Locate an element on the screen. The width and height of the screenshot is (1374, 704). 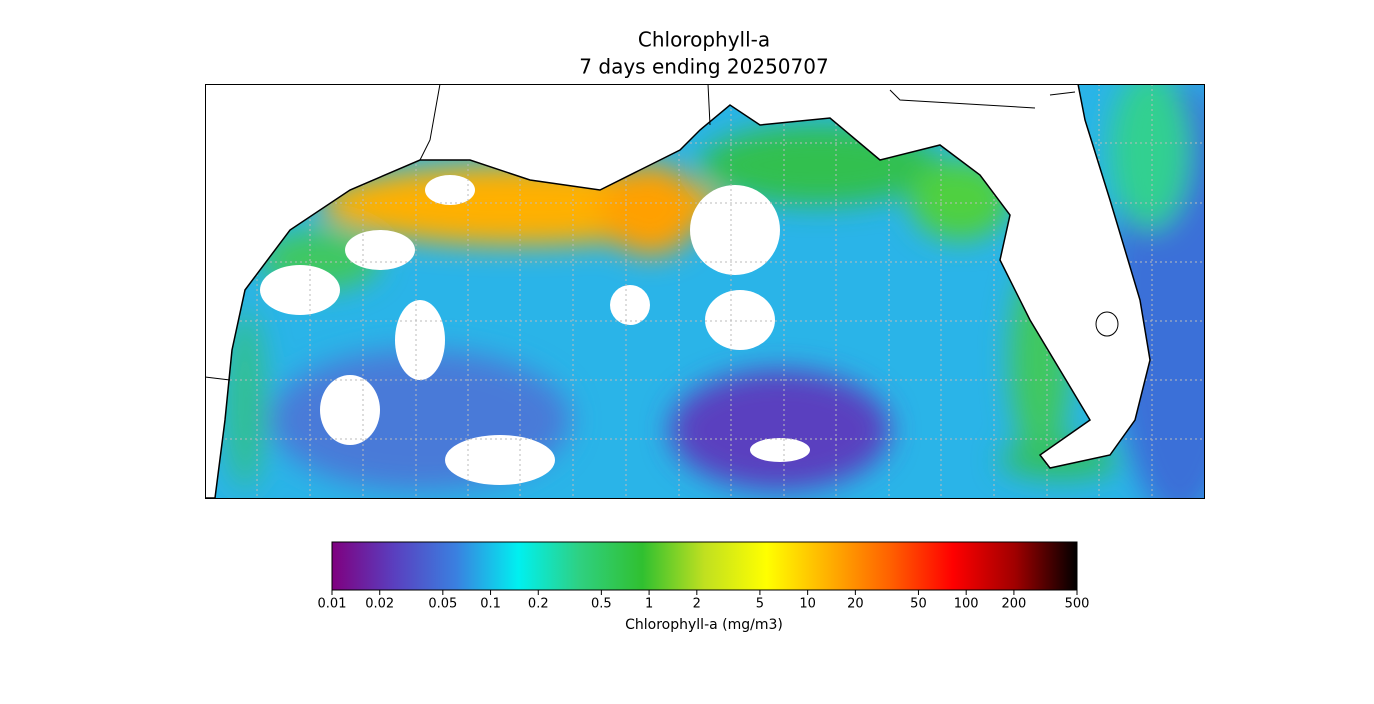
colorbar is located at coordinates (704, 566).